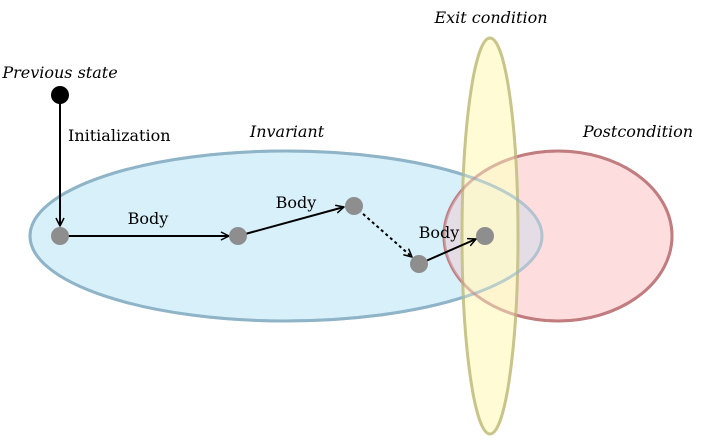  I want to click on dotted-arrow, so click(383, 231).